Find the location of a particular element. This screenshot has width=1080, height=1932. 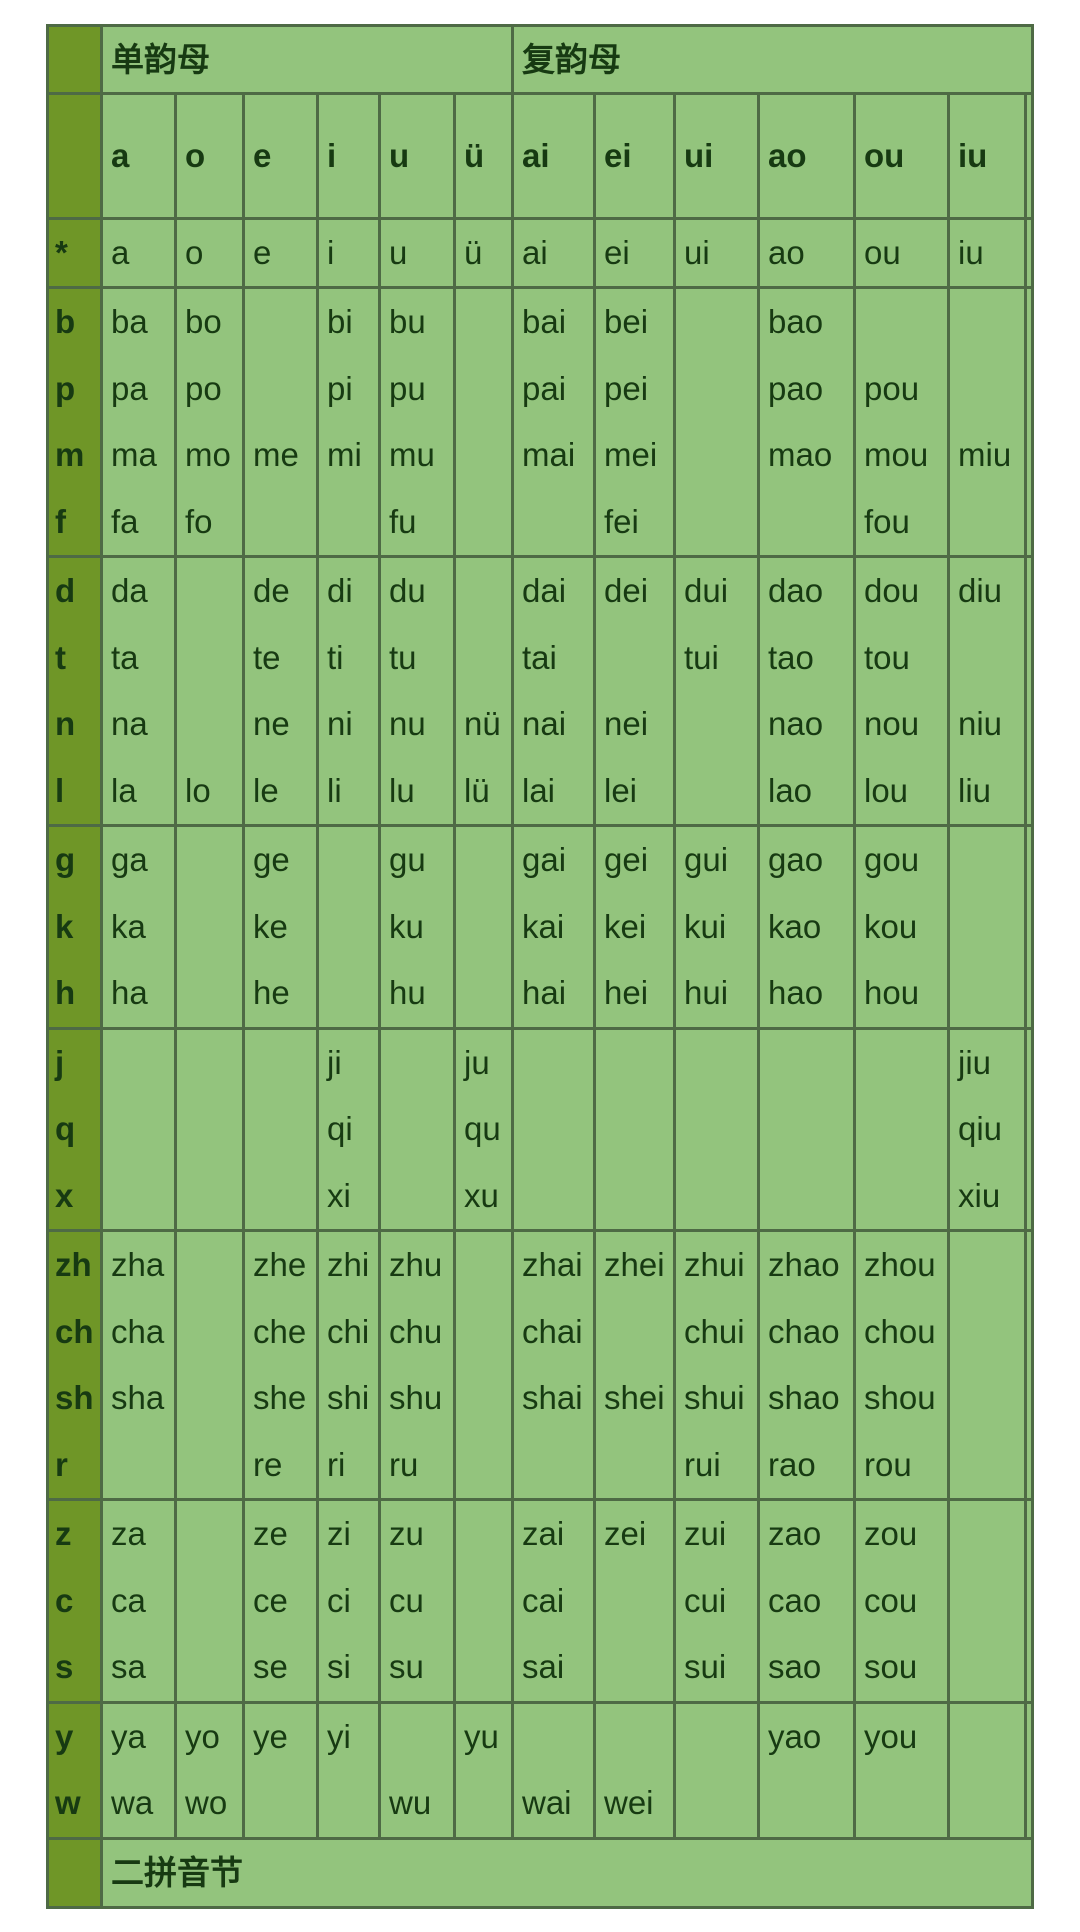

syllable: cu is located at coordinates (406, 1600).